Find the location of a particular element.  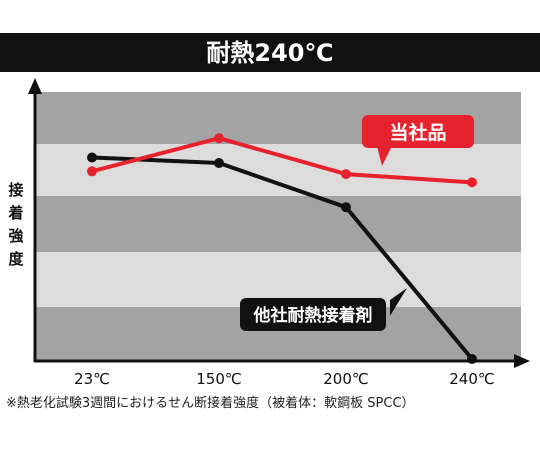

legend-our-product-pointer is located at coordinates (384, 156).